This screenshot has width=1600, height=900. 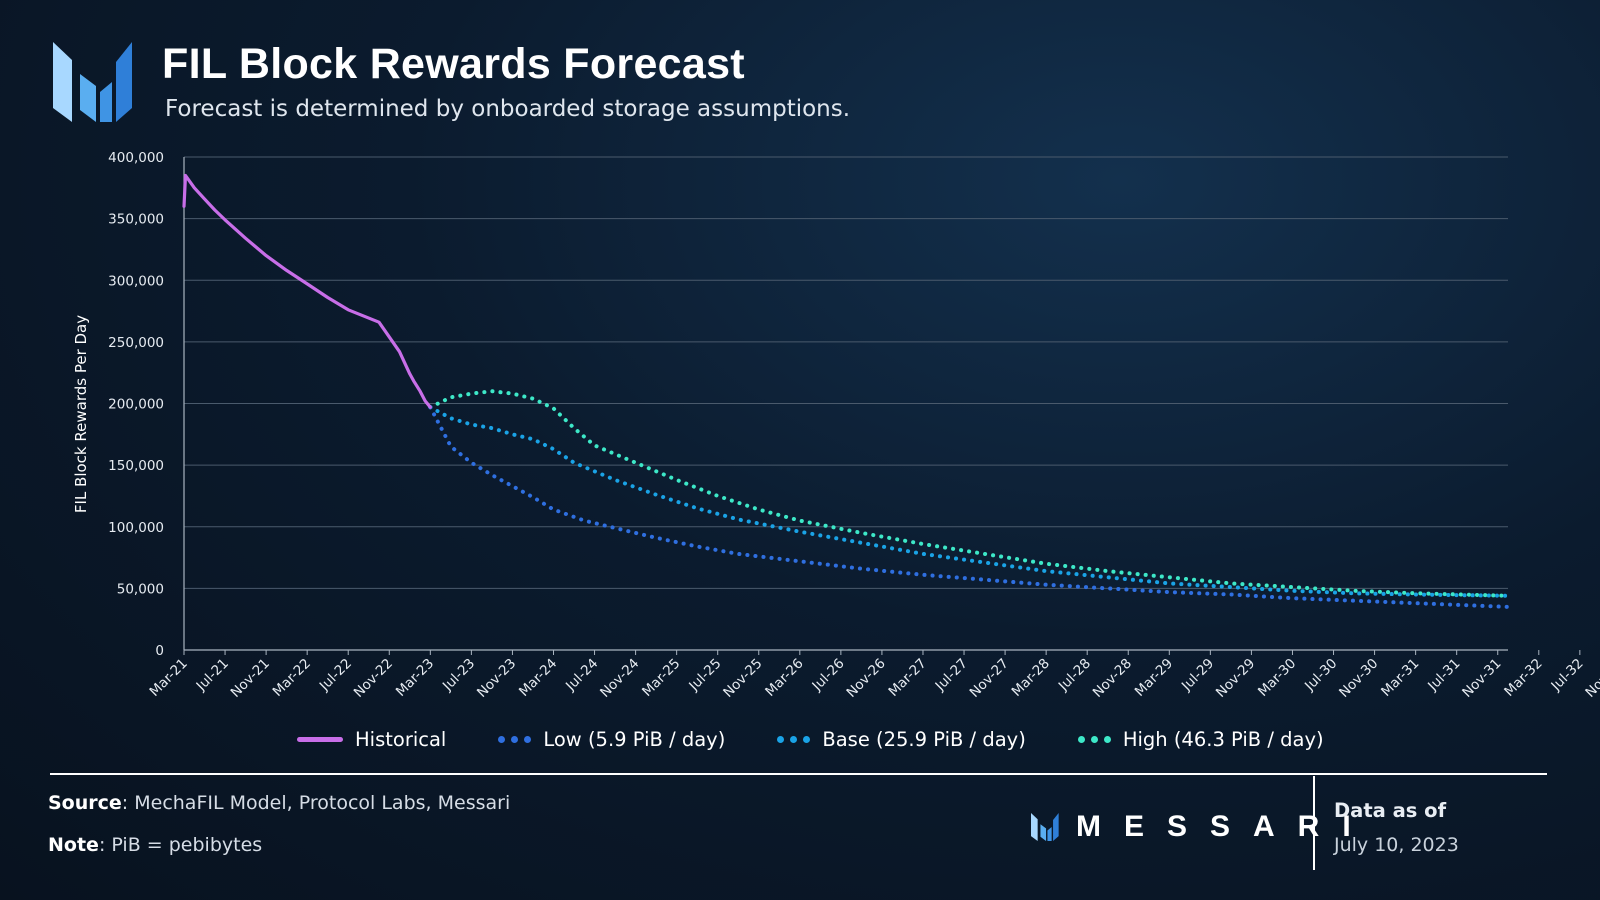 What do you see at coordinates (307, 291) in the screenshot?
I see `series-historical-line` at bounding box center [307, 291].